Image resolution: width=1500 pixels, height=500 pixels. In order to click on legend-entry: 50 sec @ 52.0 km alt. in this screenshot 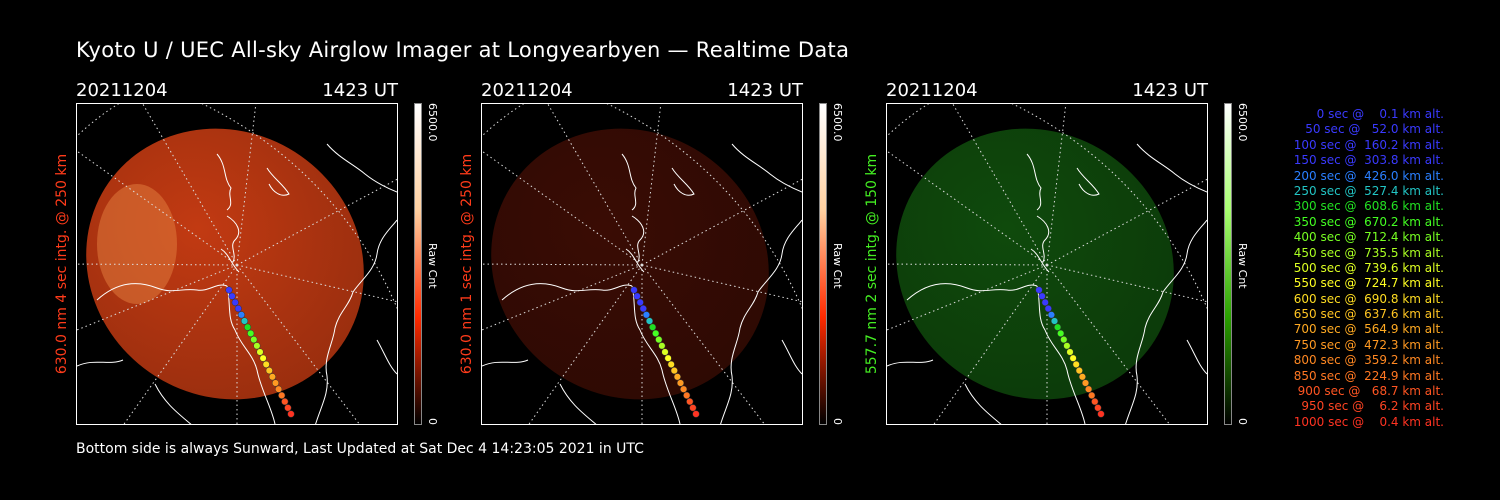, I will do `click(1370, 129)`.